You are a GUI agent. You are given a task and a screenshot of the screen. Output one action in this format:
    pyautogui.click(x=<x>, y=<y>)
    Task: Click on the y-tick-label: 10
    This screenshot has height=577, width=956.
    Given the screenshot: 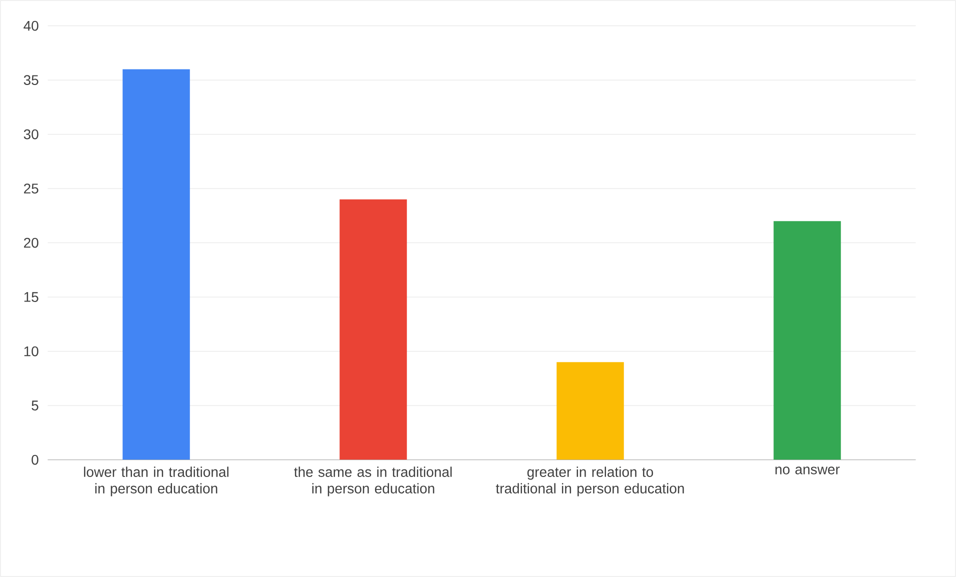 What is the action you would take?
    pyautogui.click(x=31, y=351)
    